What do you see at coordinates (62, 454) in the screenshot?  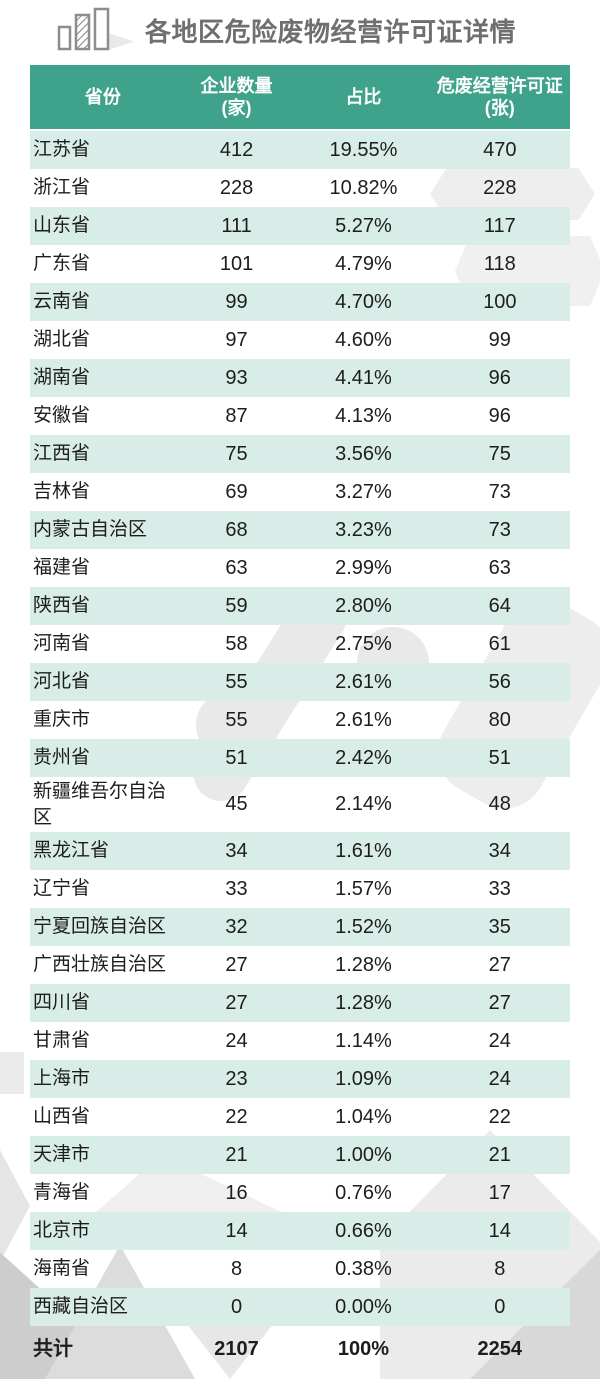 I see `cell-province: 江西省` at bounding box center [62, 454].